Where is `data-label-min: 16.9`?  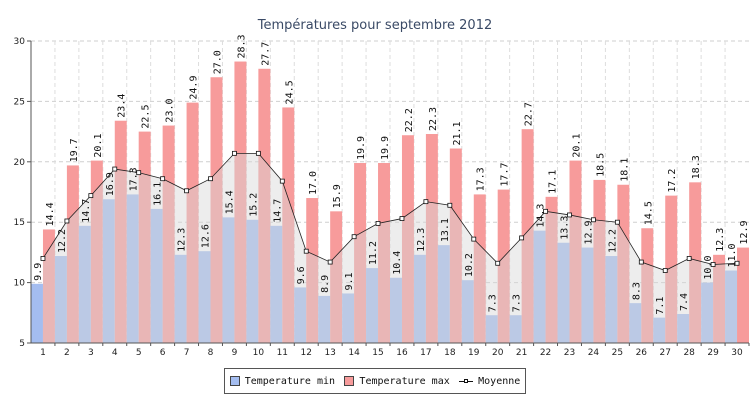 data-label-min: 16.9 is located at coordinates (110, 184).